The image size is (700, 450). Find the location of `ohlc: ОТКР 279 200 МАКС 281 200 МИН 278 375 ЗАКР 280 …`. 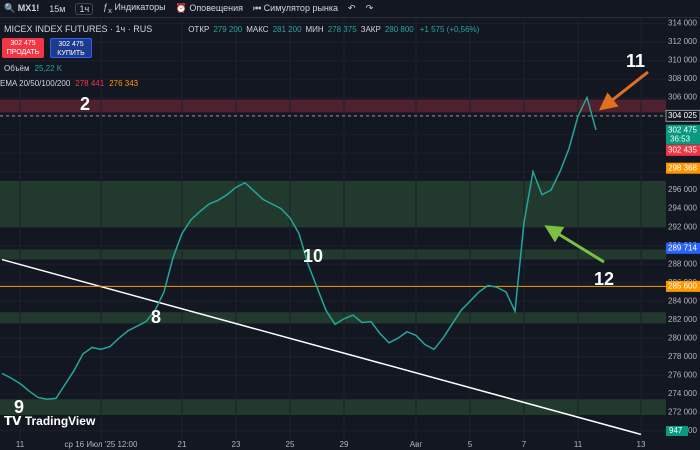

ohlc: ОТКР 279 200 МАКС 281 200 МИН 278 375 ЗАКР 280 … is located at coordinates (301, 29).